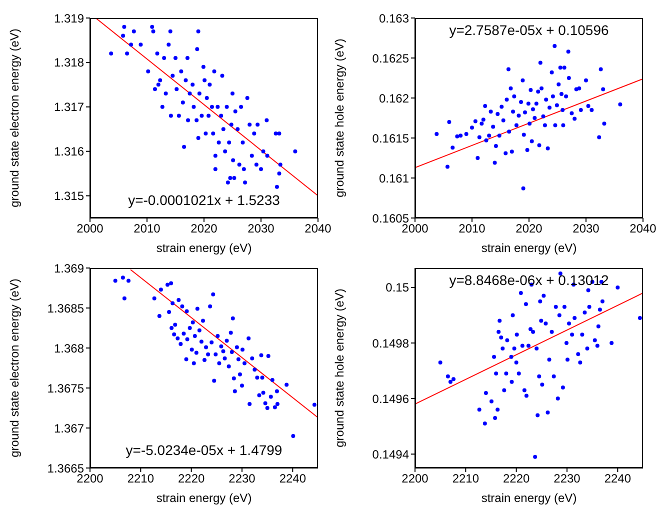 The height and width of the screenshot is (518, 658). I want to click on y-tick-label: 0.163, so click(394, 18).